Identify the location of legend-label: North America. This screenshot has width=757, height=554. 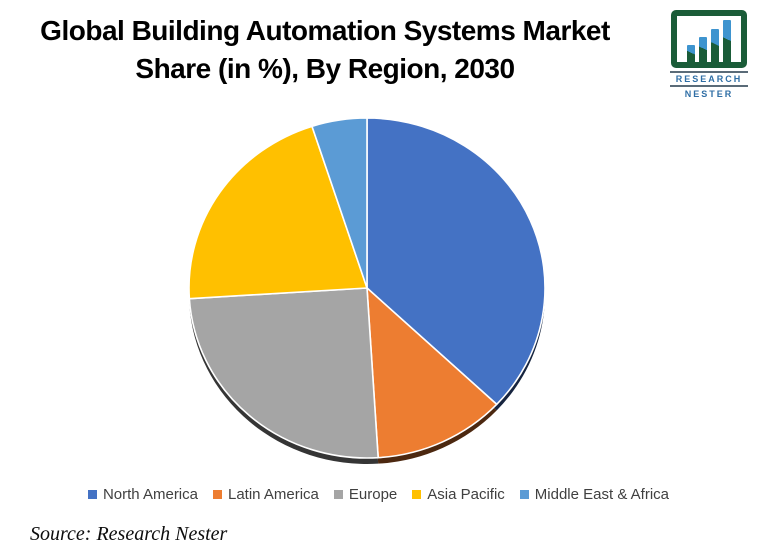
(150, 494).